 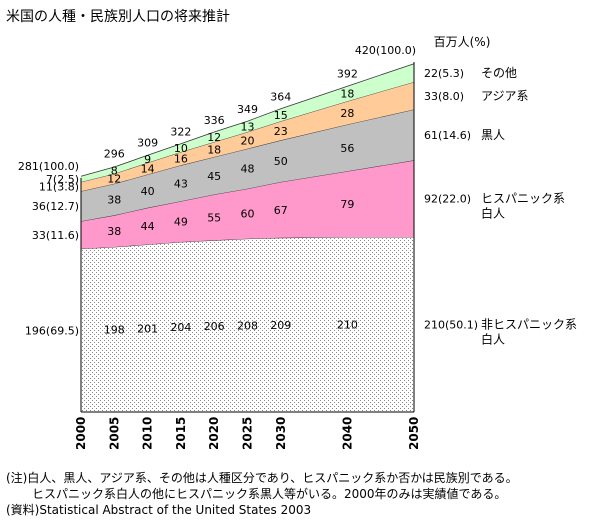 I want to click on end-label: 22(5.3), so click(x=444, y=73).